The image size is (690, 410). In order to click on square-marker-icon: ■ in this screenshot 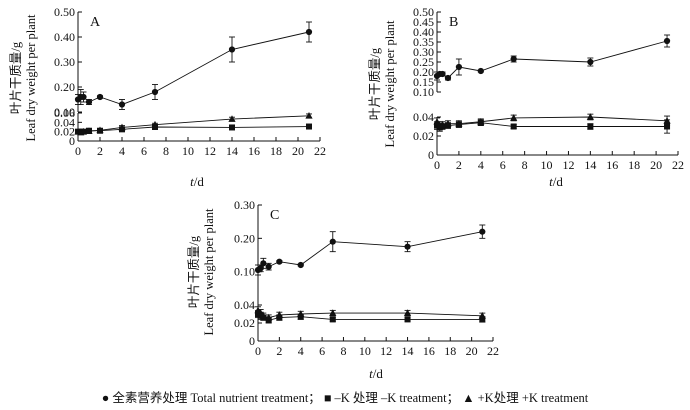, I will do `click(327, 398)`.